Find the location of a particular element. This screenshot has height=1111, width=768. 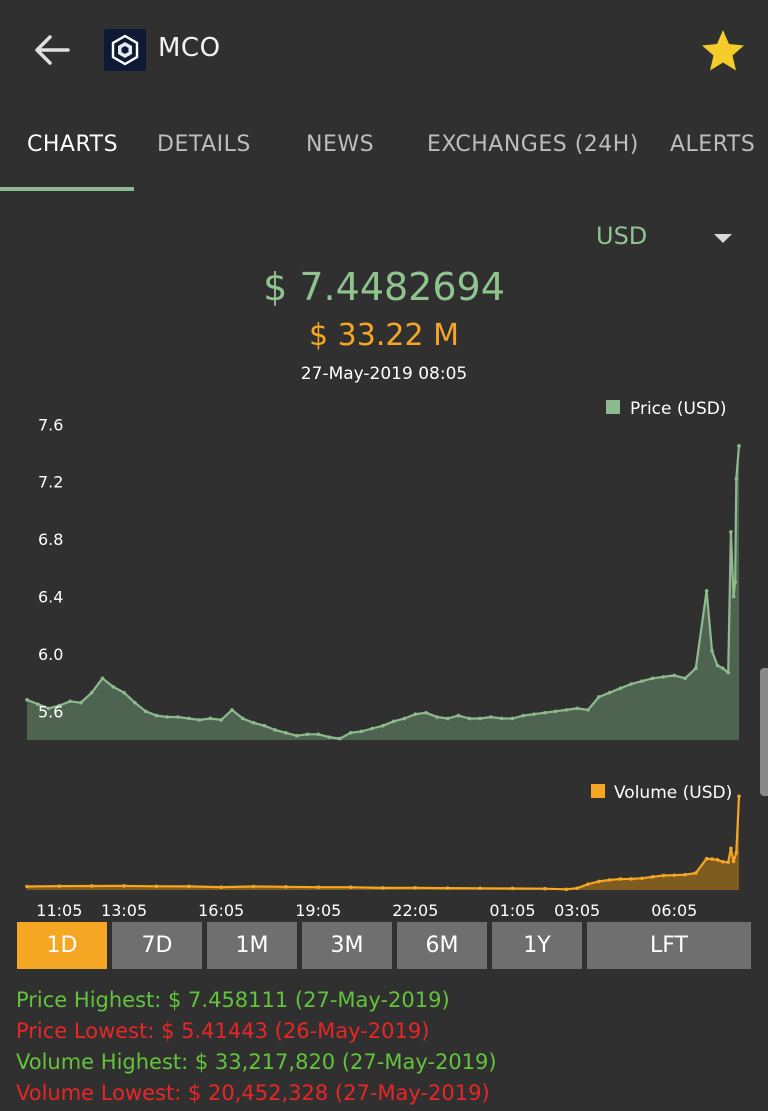

price-y-tick: 7.6 is located at coordinates (50, 424).